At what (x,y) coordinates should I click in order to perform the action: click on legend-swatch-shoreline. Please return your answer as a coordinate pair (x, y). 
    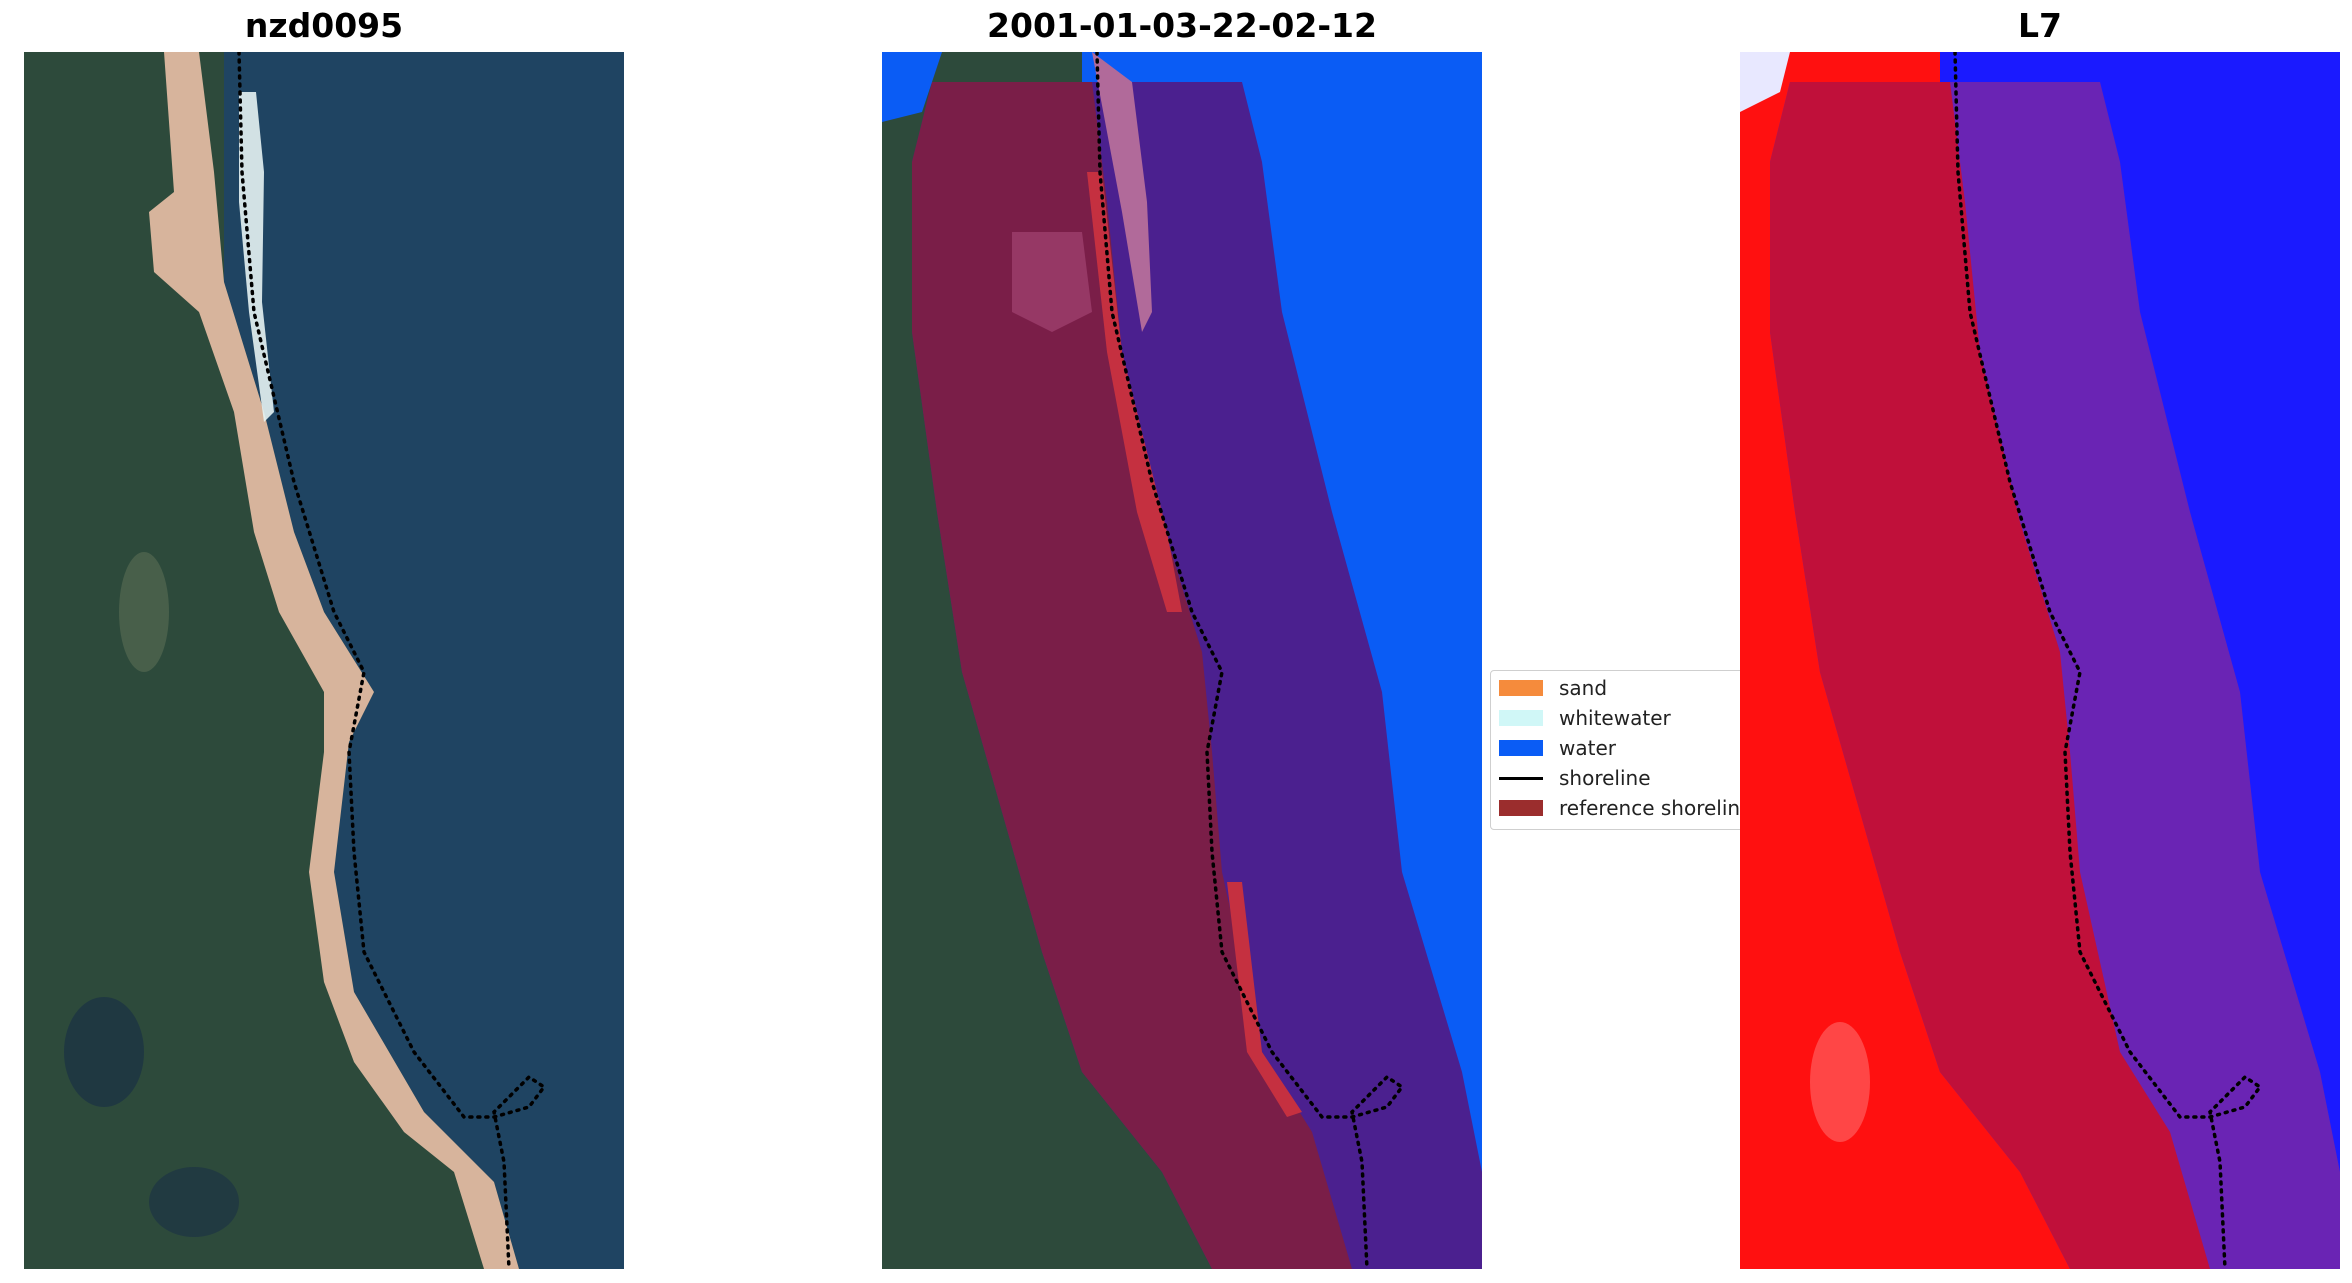
    Looking at the image, I should click on (1521, 778).